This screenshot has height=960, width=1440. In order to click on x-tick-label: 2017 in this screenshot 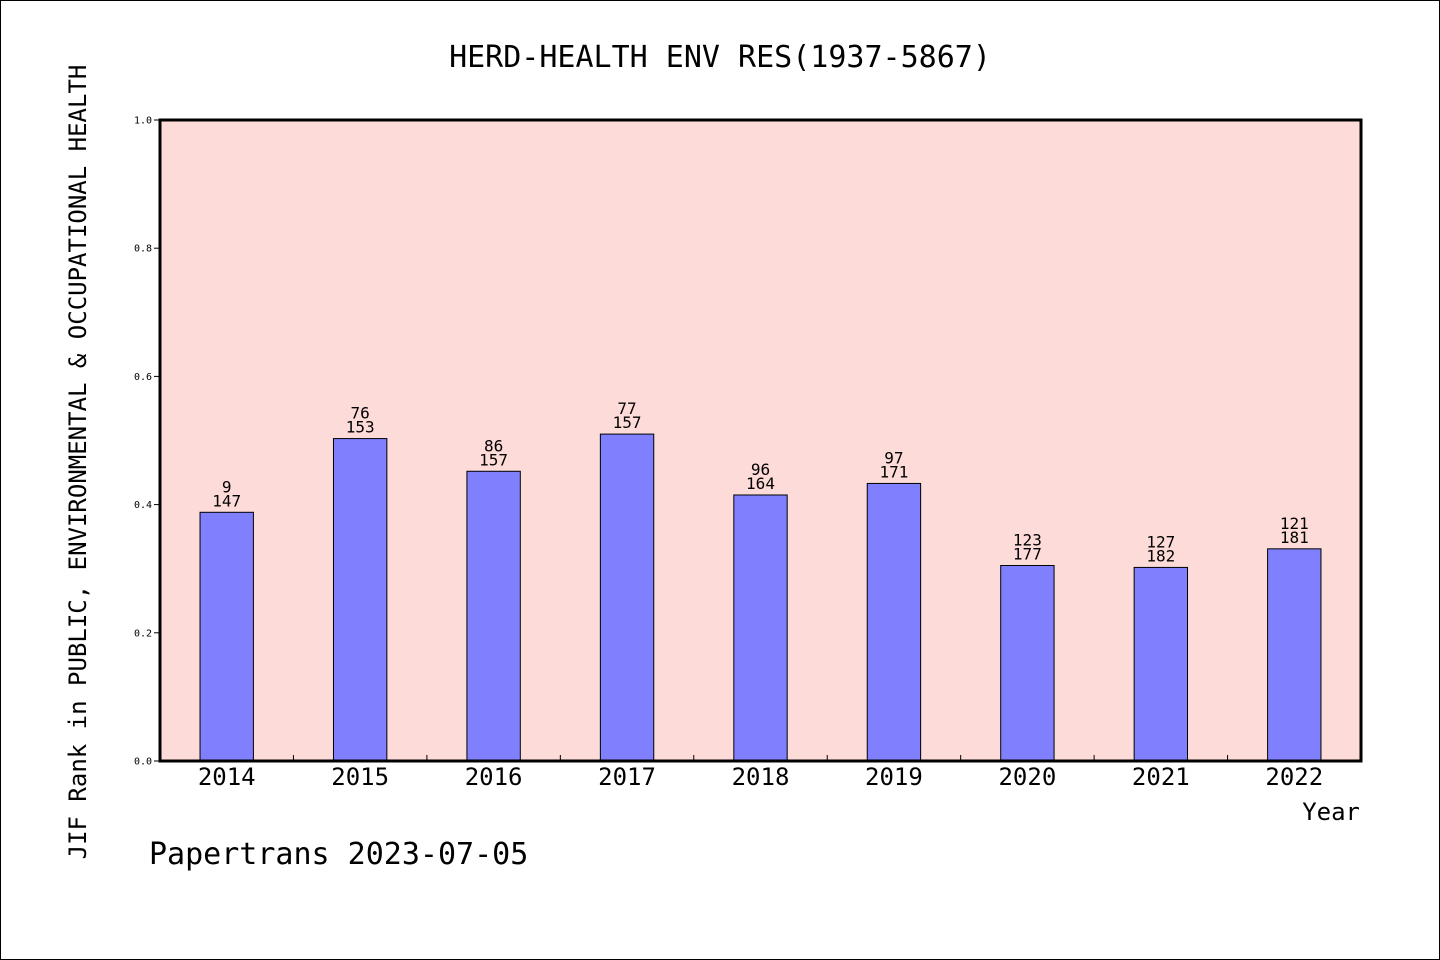, I will do `click(627, 777)`.